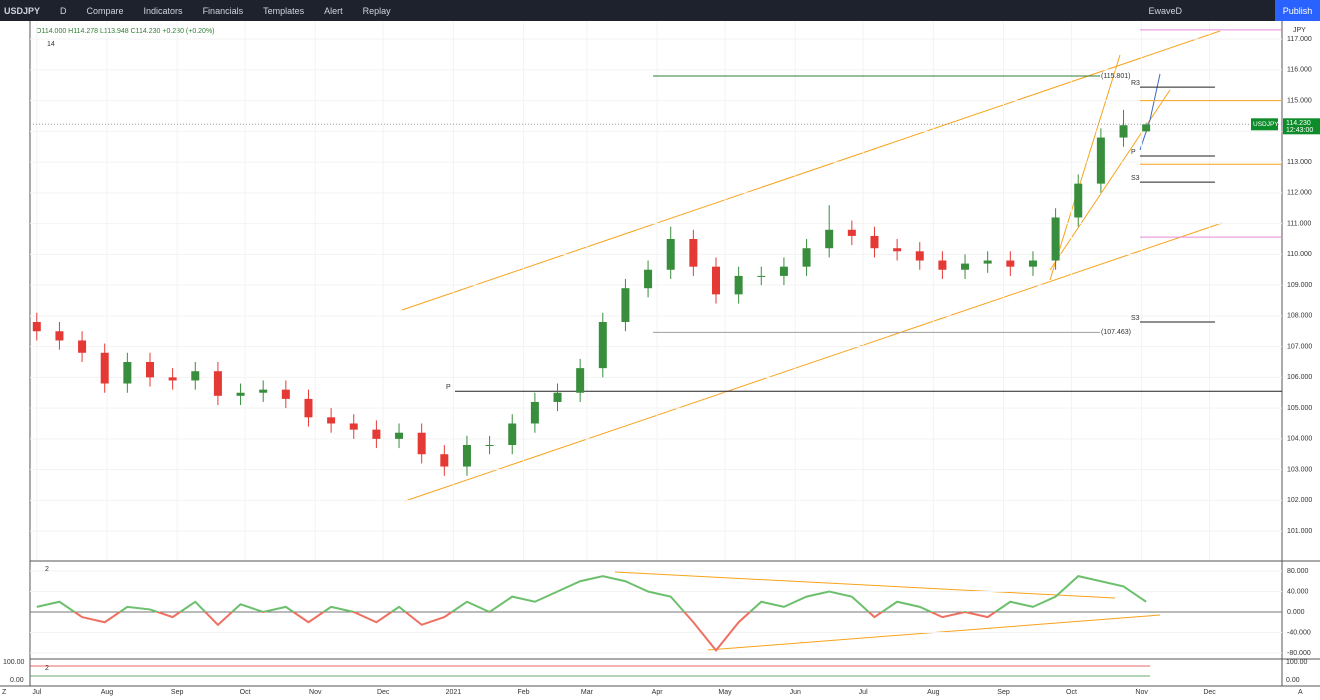 This screenshot has width=1320, height=700. What do you see at coordinates (1299, 39) in the screenshot?
I see `y-tick-label: 117.000` at bounding box center [1299, 39].